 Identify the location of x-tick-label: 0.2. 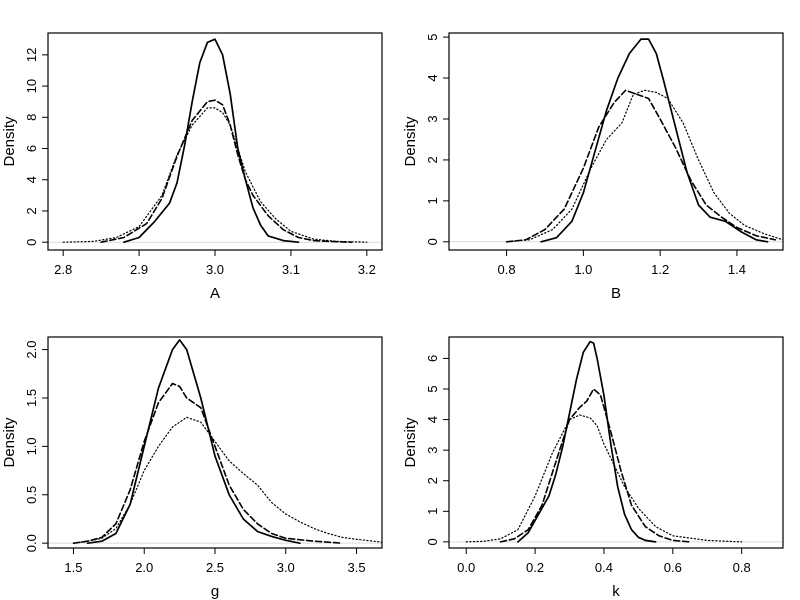
(535, 567).